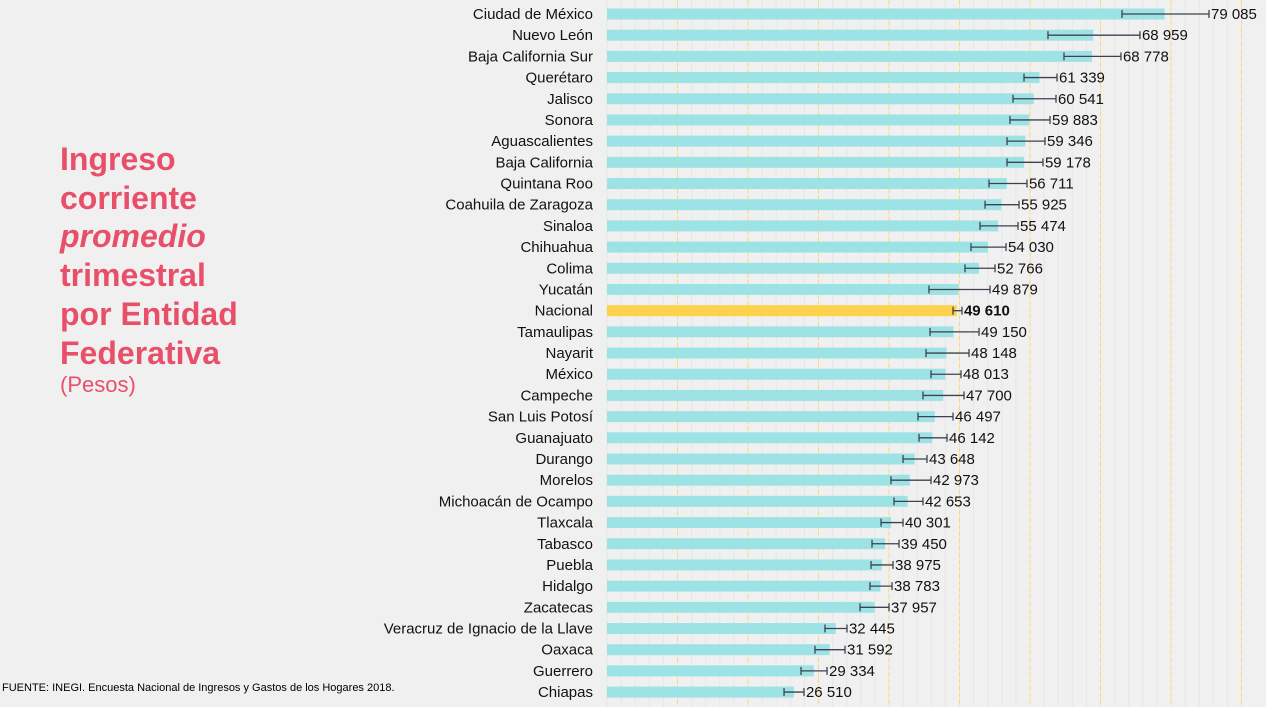 The height and width of the screenshot is (707, 1266). What do you see at coordinates (928, 523) in the screenshot?
I see `value-label: 40 301` at bounding box center [928, 523].